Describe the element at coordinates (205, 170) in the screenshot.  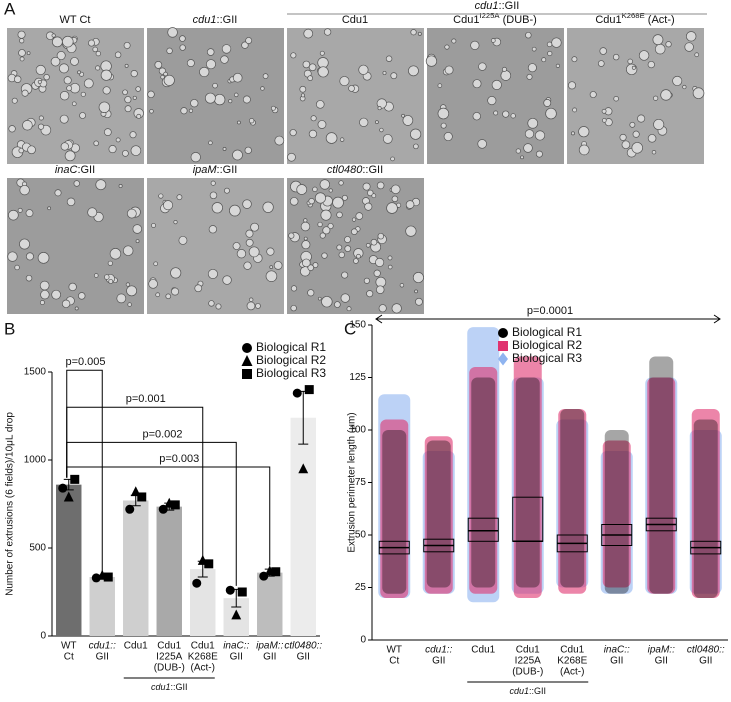
I see `label-part: ipaM` at that location.